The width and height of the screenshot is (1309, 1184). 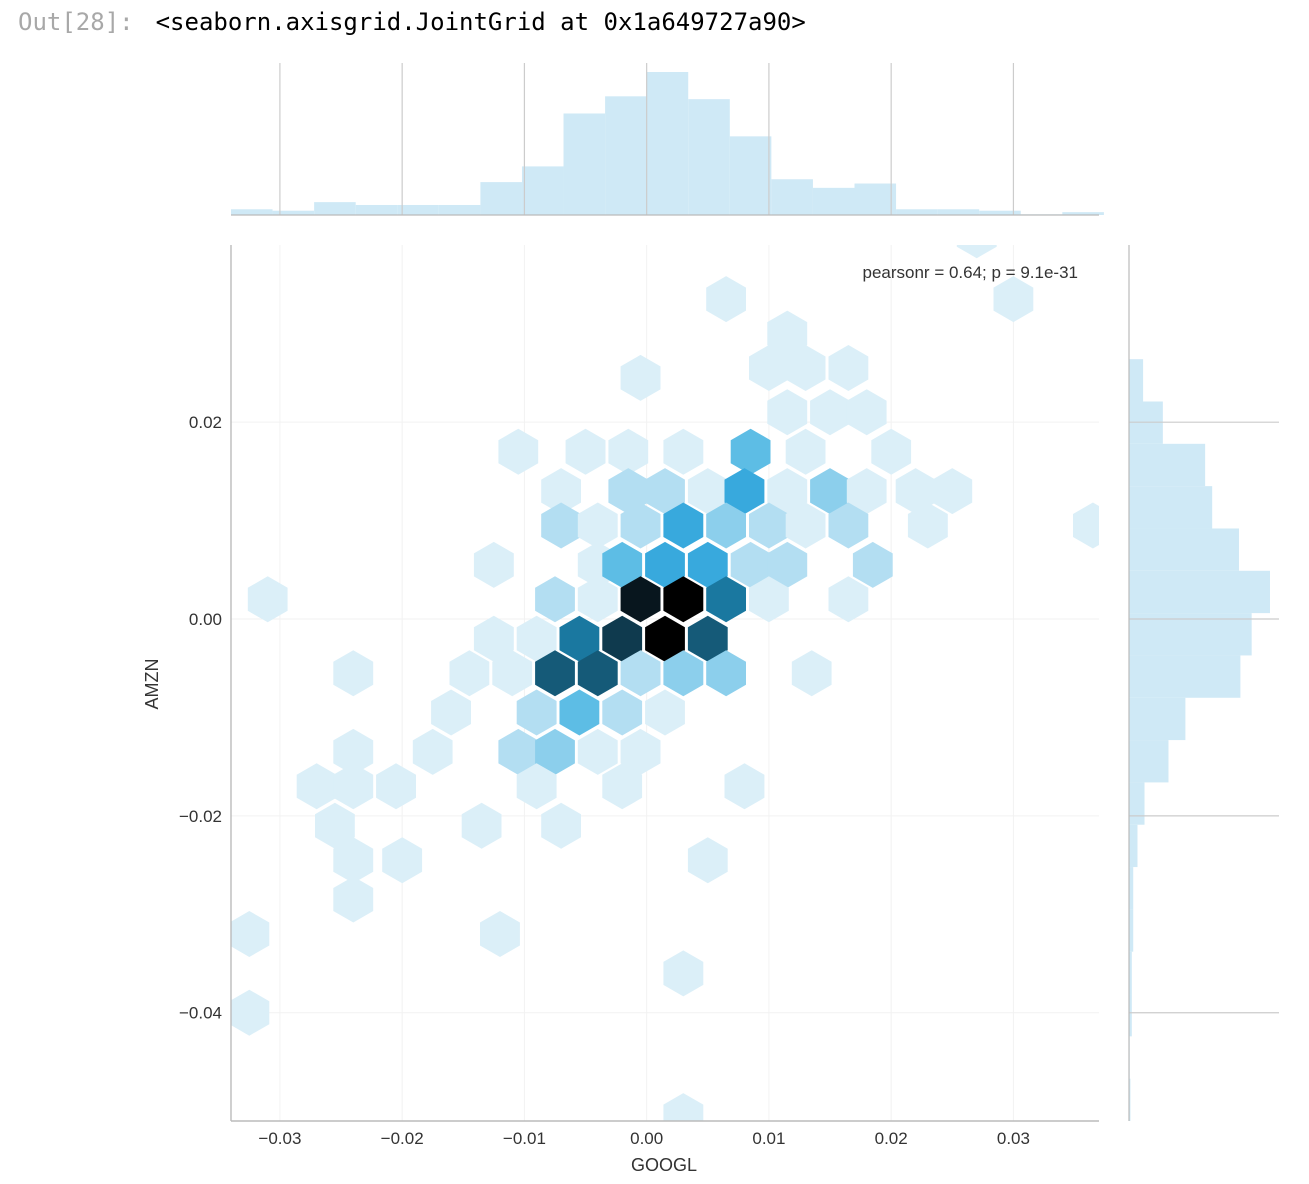 I want to click on x-tick-label: 0.00, so click(x=646, y=1138).